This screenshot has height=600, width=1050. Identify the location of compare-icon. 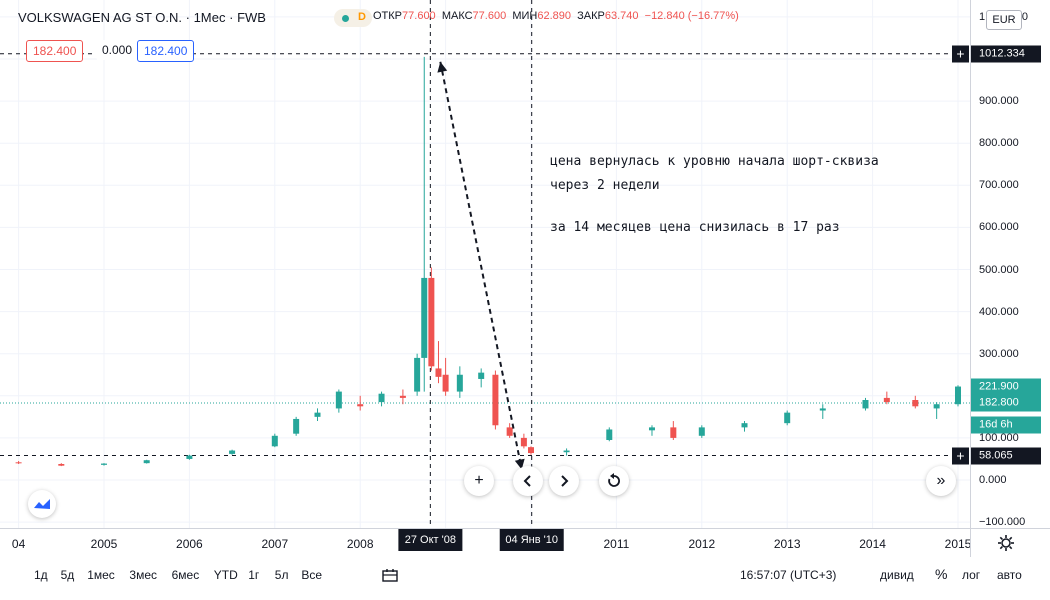
(390, 576).